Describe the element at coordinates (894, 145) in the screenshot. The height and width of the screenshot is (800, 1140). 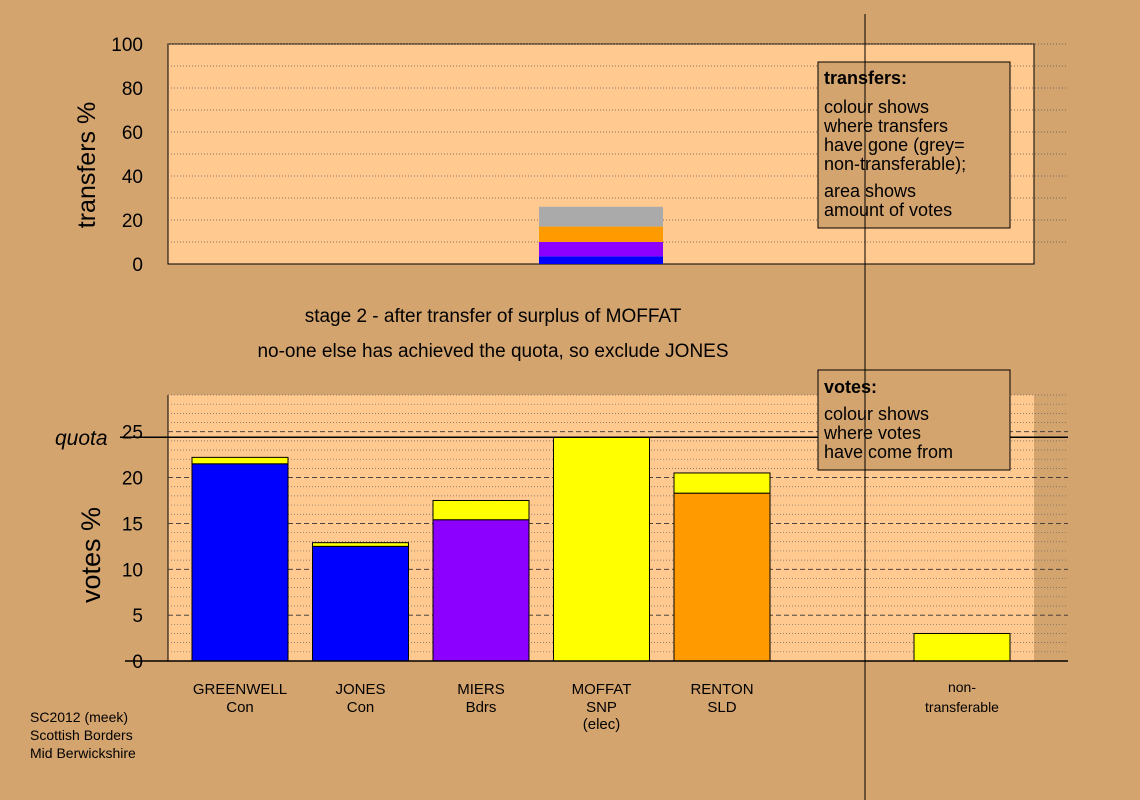
I see `transfers-legend-line: have gone (grey=` at that location.